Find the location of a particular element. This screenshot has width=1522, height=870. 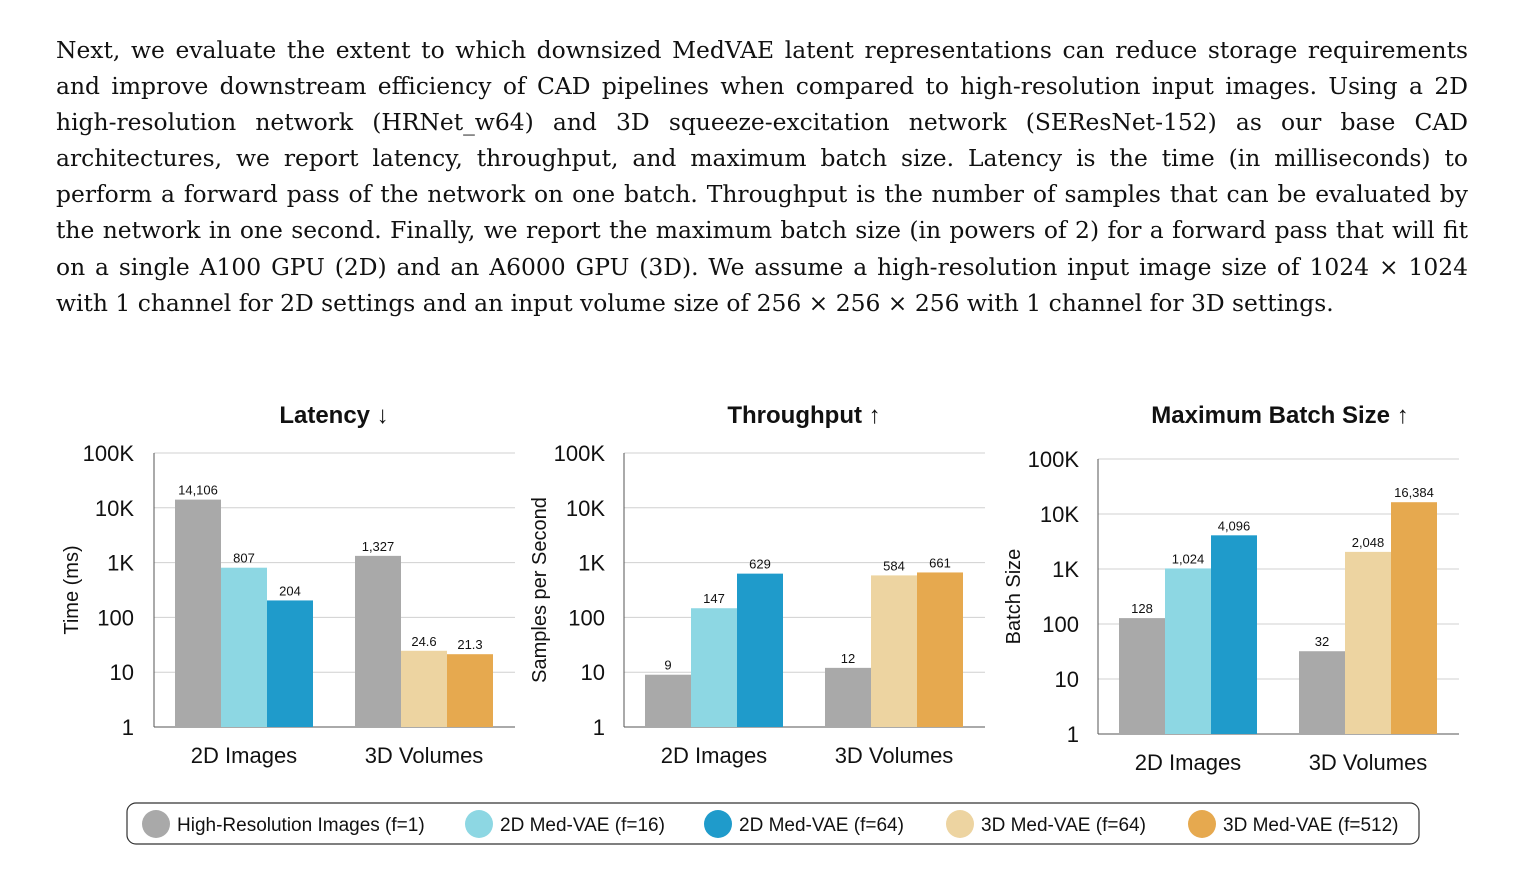

legend-label: 3D Med-VAE (f=512) is located at coordinates (1310, 825).